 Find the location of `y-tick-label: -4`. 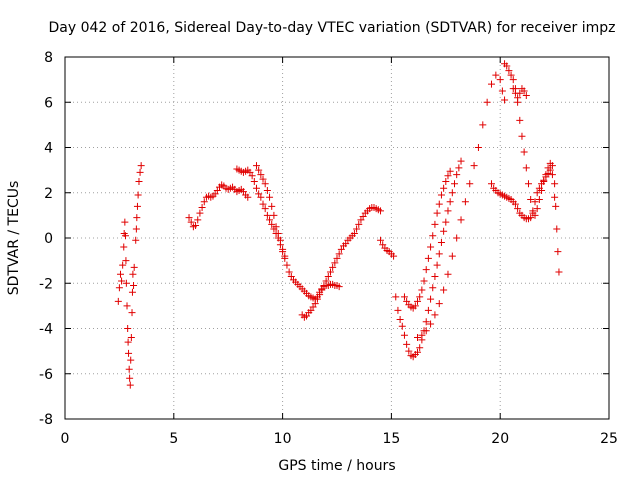

y-tick-label: -4 is located at coordinates (46, 330).